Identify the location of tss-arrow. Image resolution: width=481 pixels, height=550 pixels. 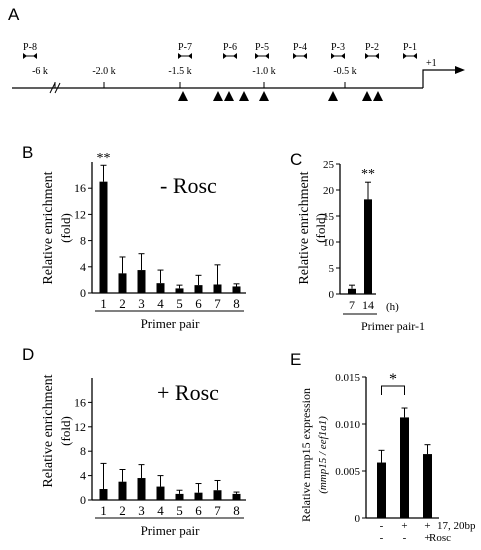
(438, 78).